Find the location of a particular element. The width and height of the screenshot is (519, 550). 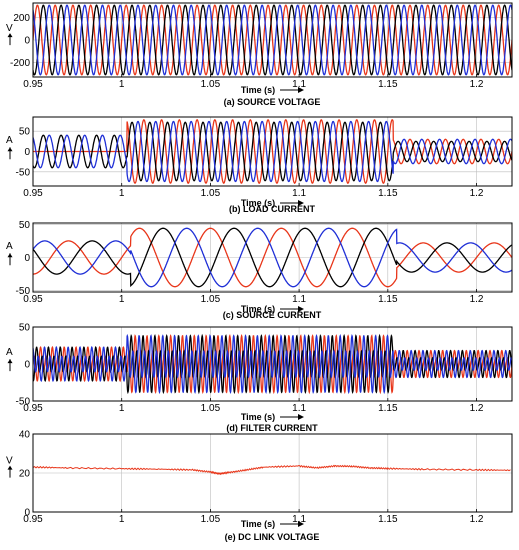

panel-caption: (b) LOAD CURRENT is located at coordinates (272, 209).